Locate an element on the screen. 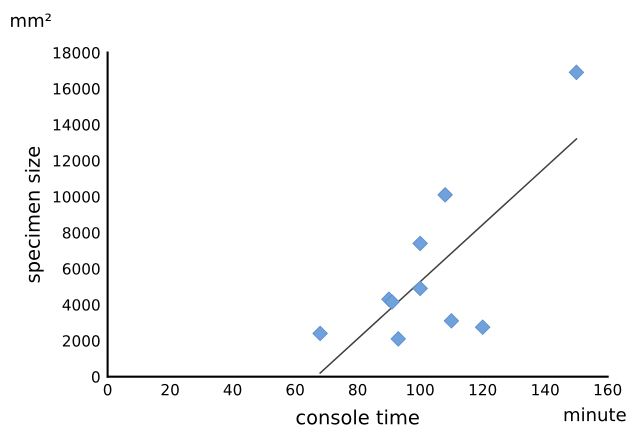  x-tick-label: 120 is located at coordinates (483, 390).